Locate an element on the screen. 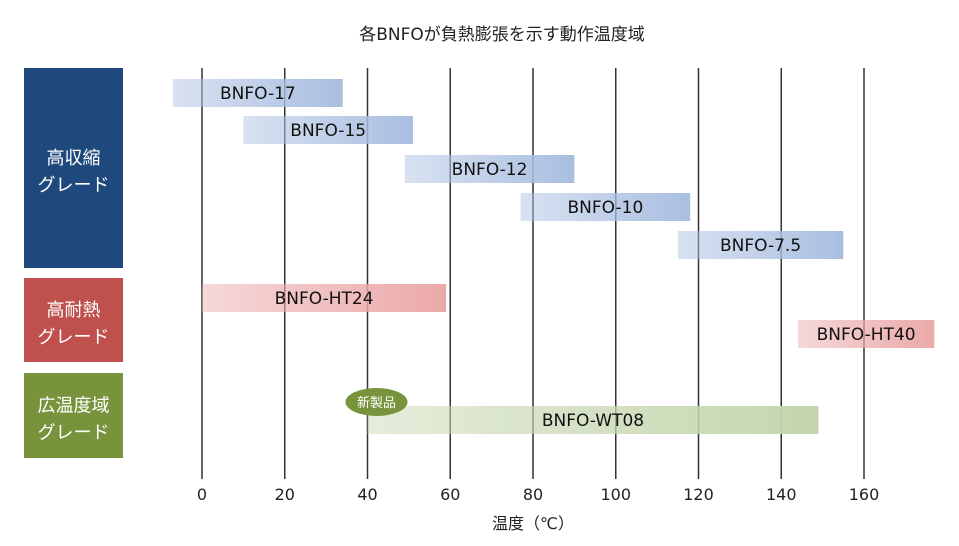 The height and width of the screenshot is (546, 959). x-tick-label: 100 is located at coordinates (615, 494).